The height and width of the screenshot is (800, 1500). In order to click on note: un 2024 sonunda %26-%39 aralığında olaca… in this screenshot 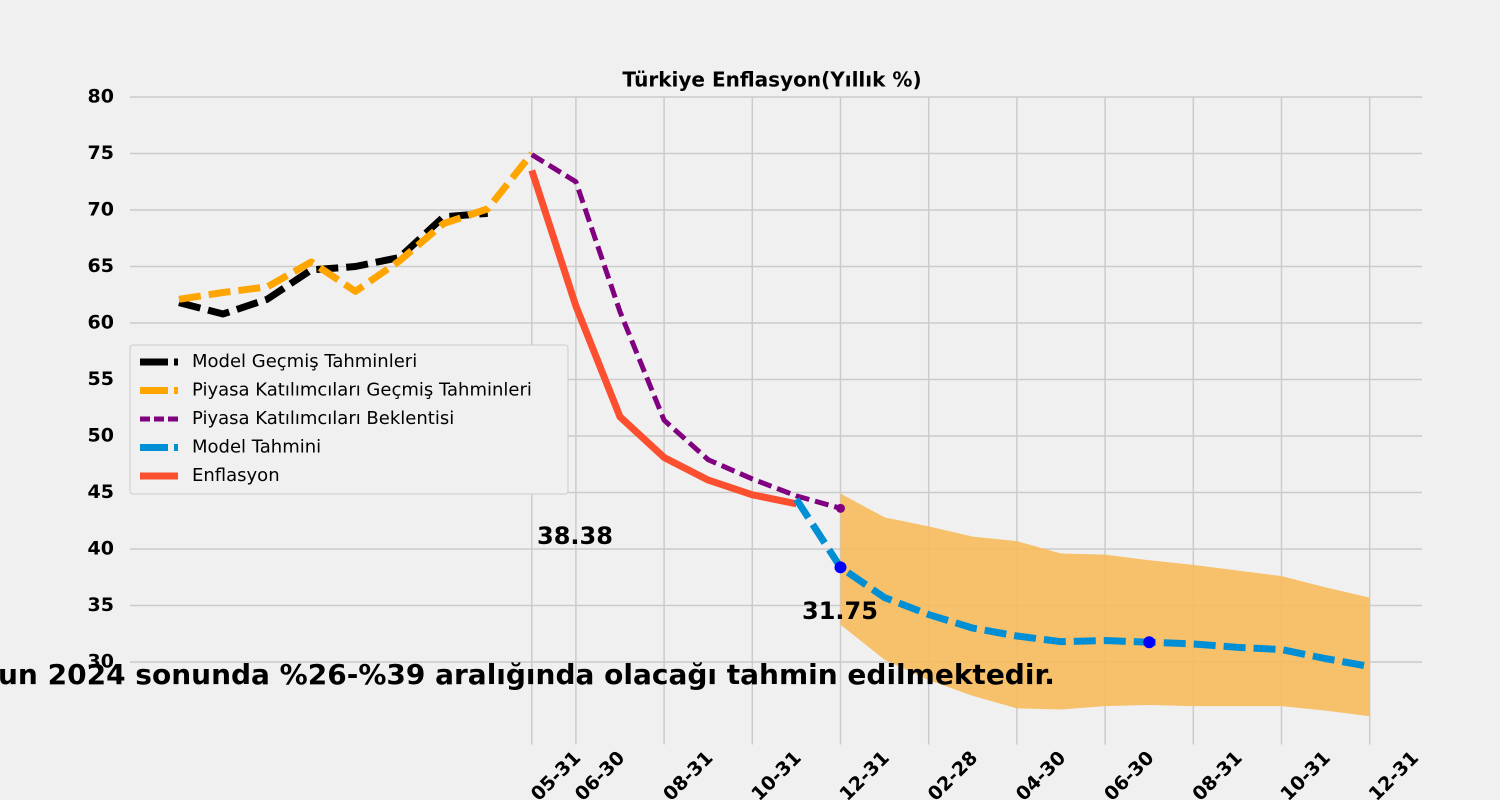, I will do `click(527, 674)`.